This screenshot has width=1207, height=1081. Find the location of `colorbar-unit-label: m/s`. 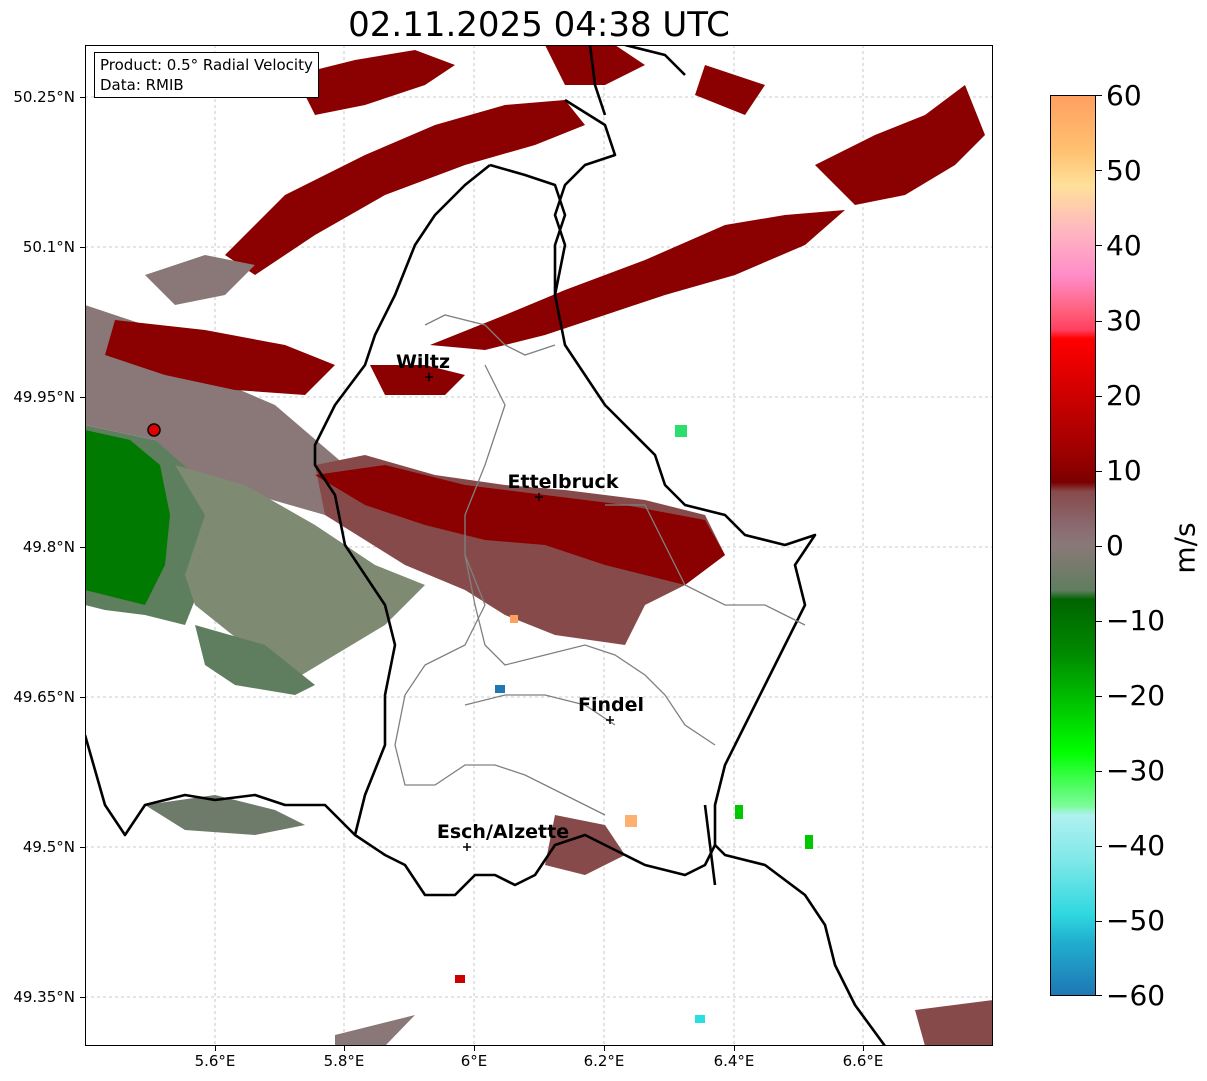

colorbar-unit-label: m/s is located at coordinates (1185, 548).